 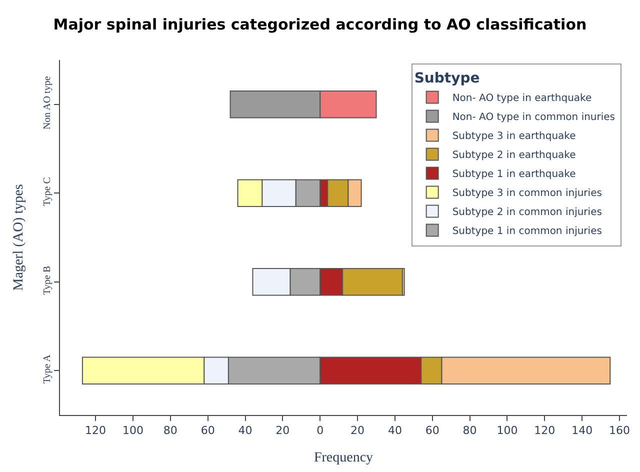 What do you see at coordinates (527, 194) in the screenshot?
I see `legend-label: Subtype 3 in common injuries` at bounding box center [527, 194].